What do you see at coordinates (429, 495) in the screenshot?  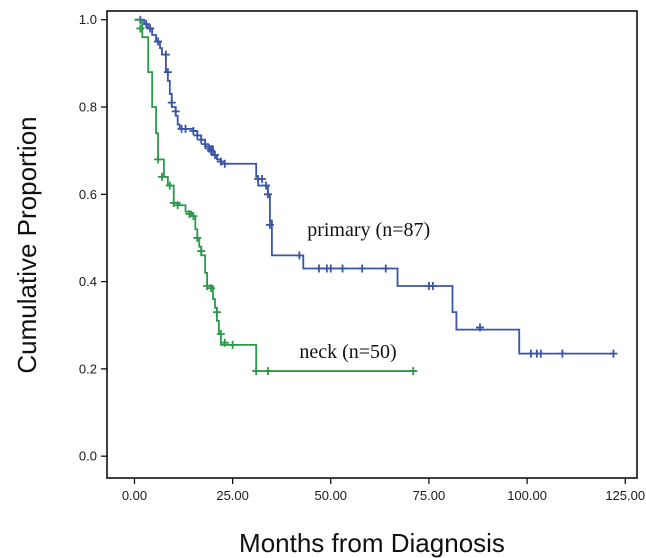 I see `x-tick-label: 75.00` at bounding box center [429, 495].